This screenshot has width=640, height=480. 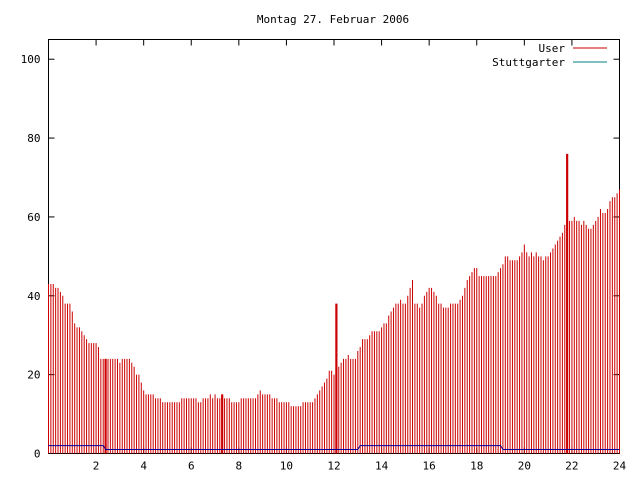 What do you see at coordinates (528, 62) in the screenshot?
I see `legend-stuttgarter-label: Stuttgarter` at bounding box center [528, 62].